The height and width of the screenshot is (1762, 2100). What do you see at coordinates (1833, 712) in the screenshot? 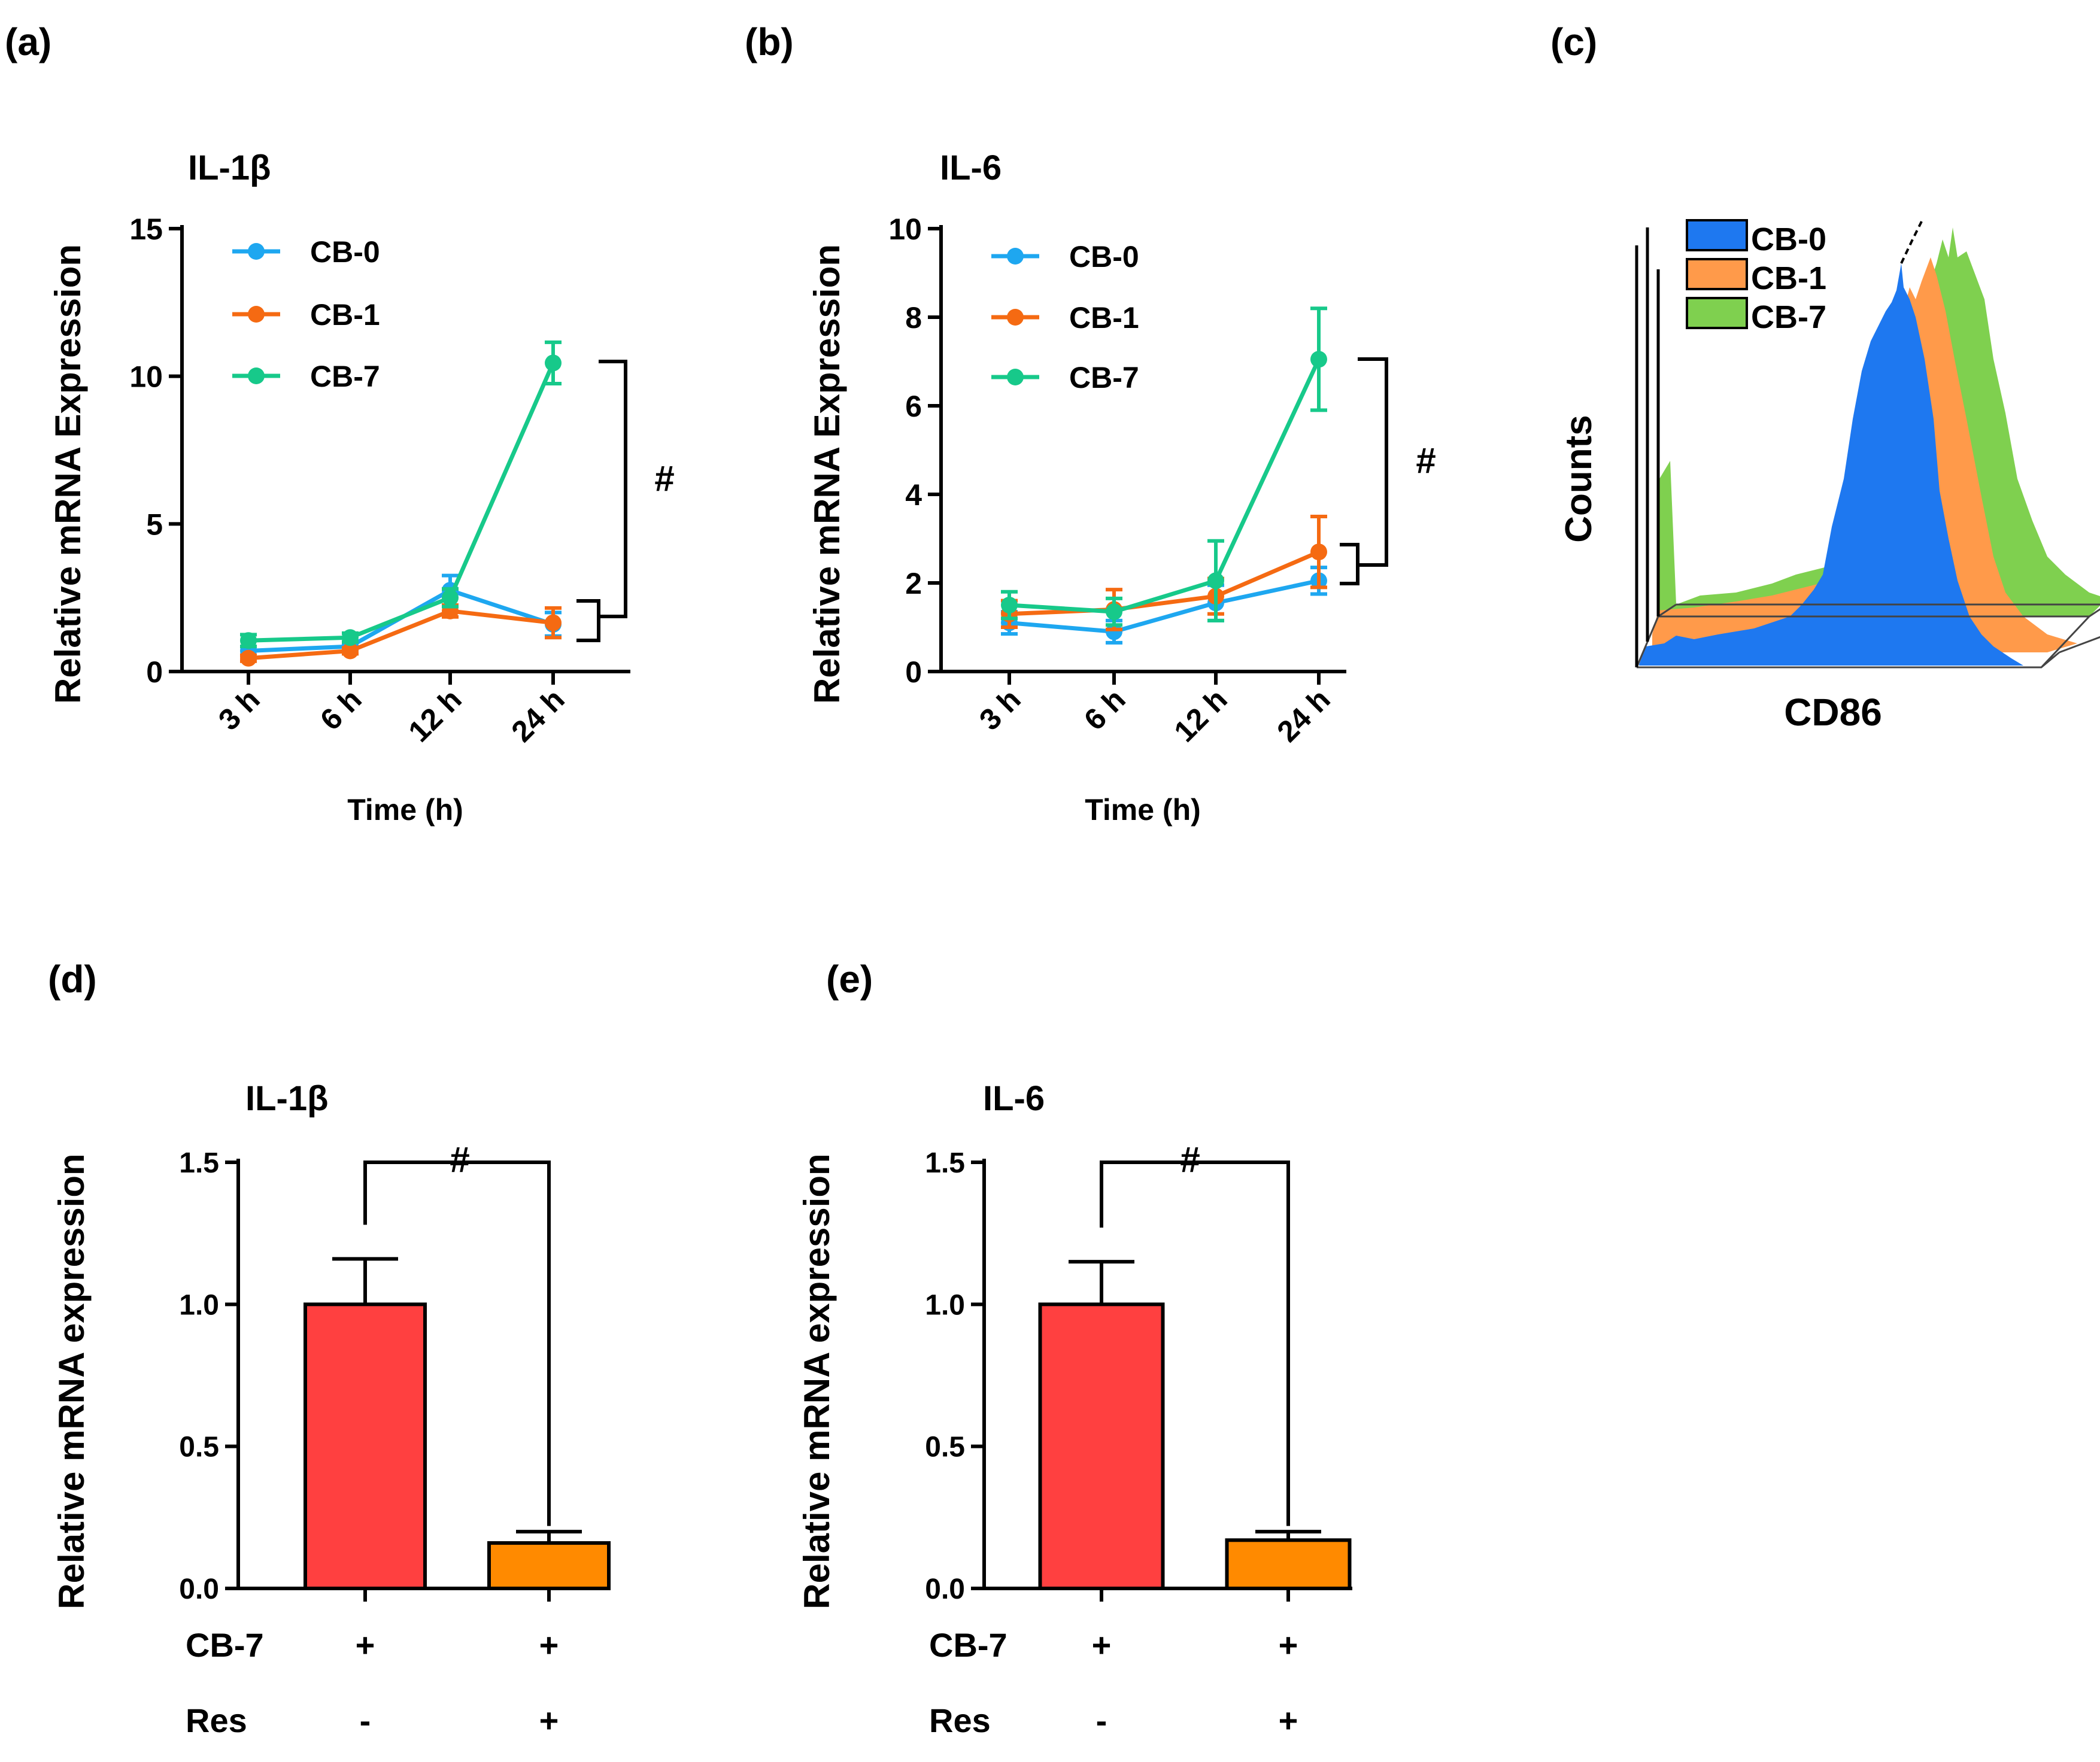
I see `x-axis-title-c: CD86` at bounding box center [1833, 712].